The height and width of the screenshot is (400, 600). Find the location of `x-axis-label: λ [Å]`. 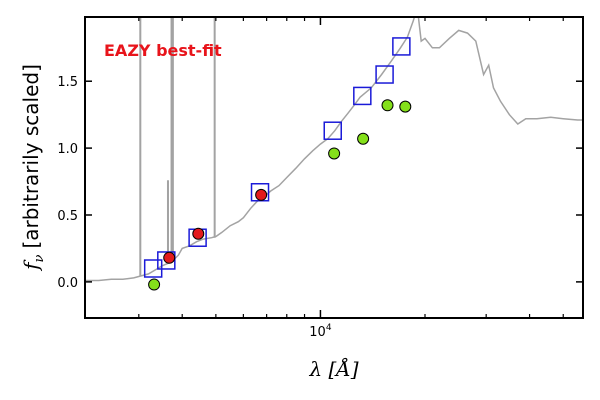

x-axis-label: λ [Å] is located at coordinates (333, 368).